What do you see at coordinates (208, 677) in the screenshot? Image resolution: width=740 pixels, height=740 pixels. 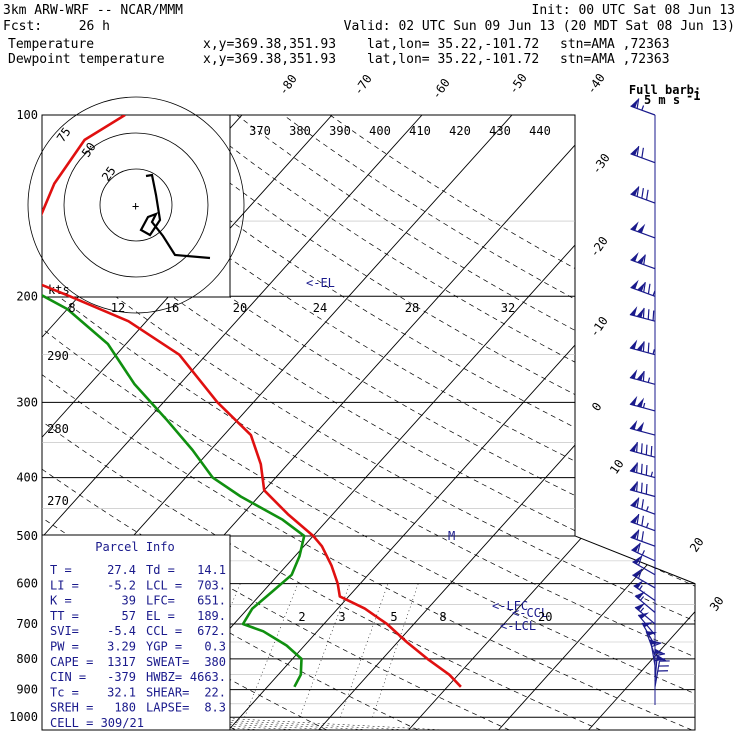 I see `parcel-value: 4663.` at bounding box center [208, 677].